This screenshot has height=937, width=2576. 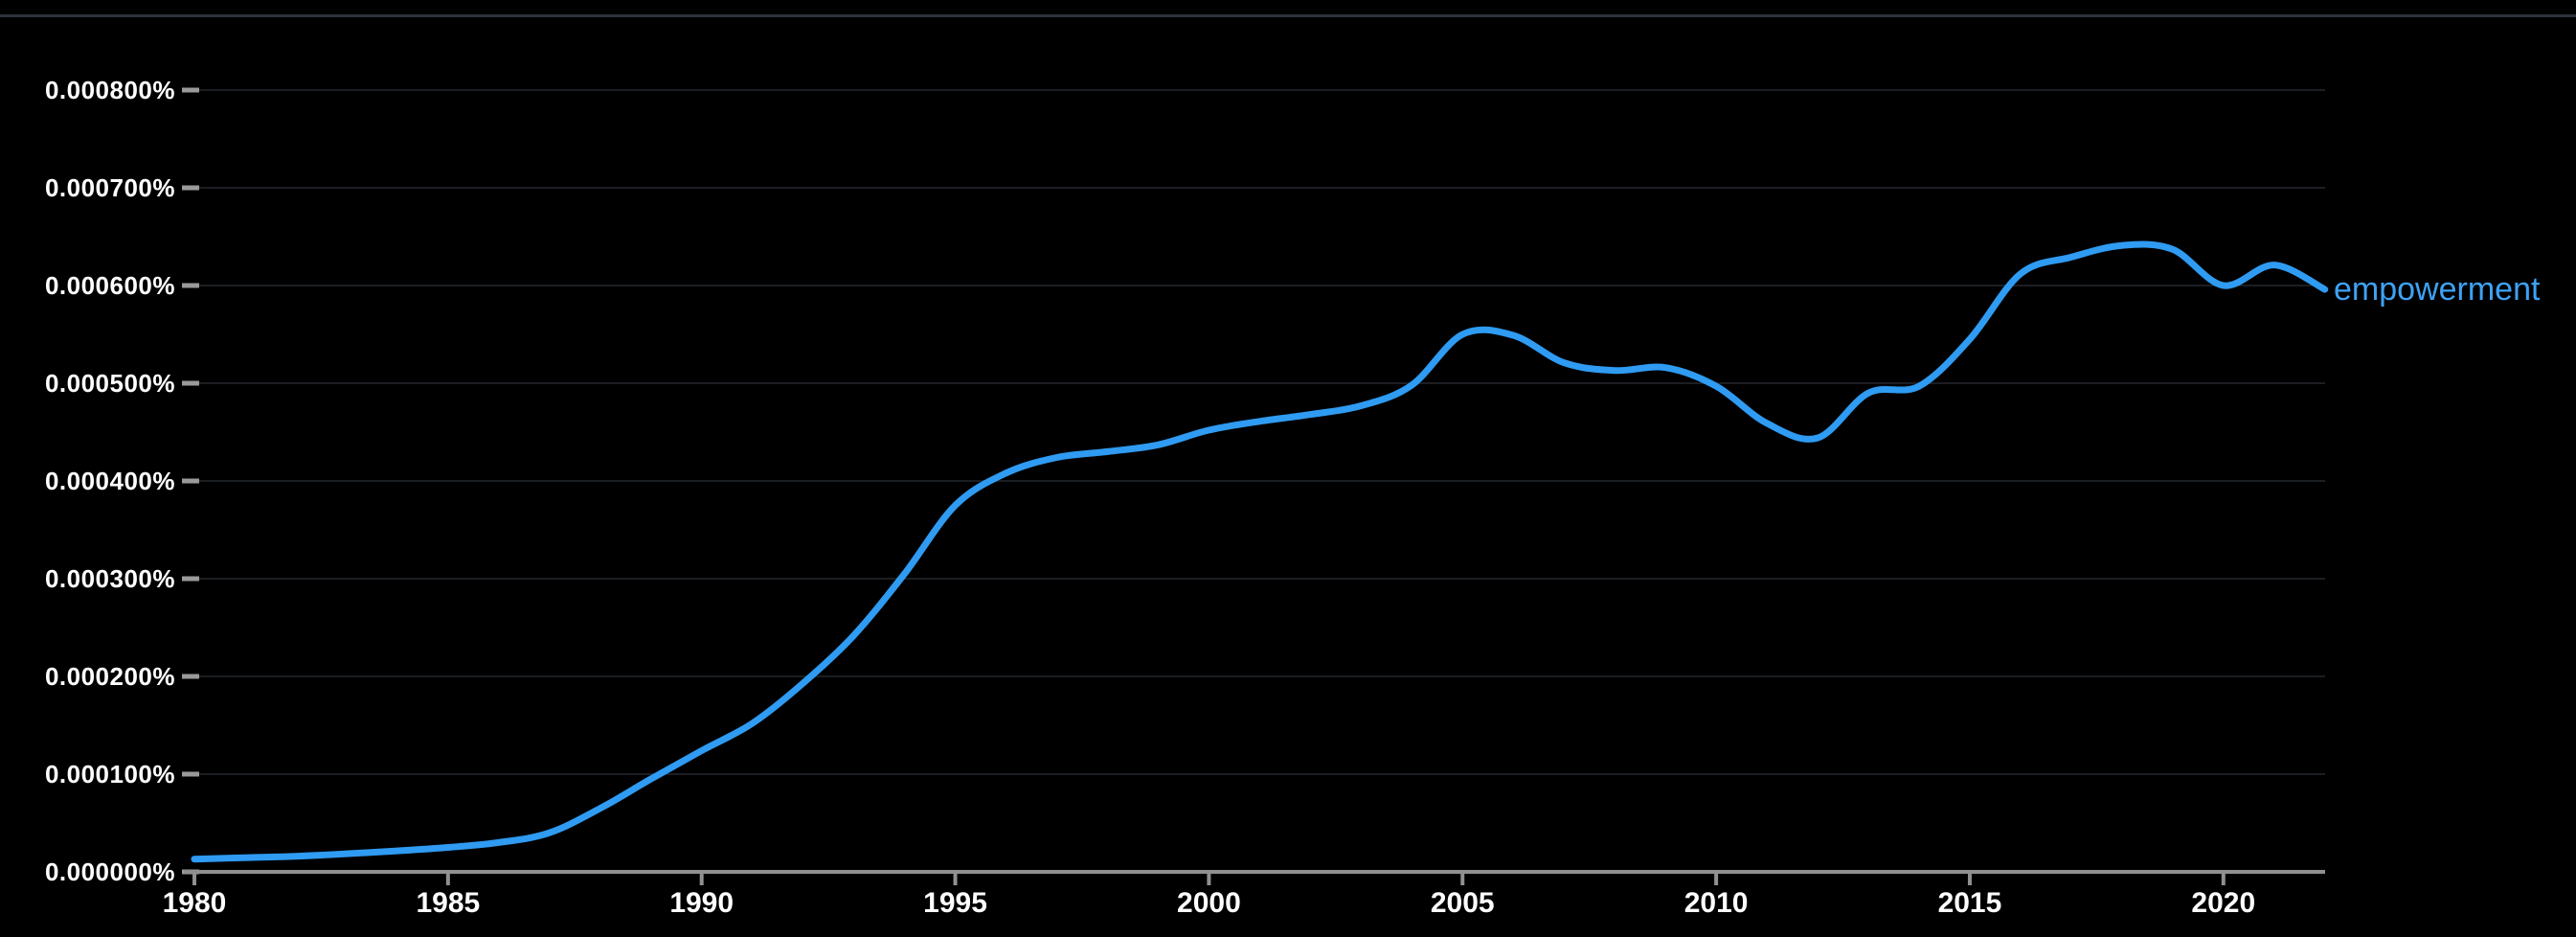 I want to click on x-axis-label: 1985, so click(x=448, y=903).